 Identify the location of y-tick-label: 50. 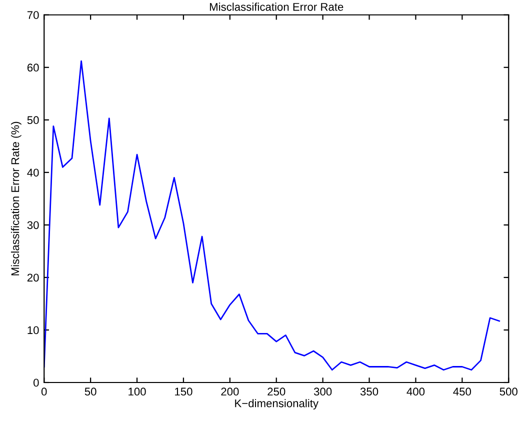
(33, 120).